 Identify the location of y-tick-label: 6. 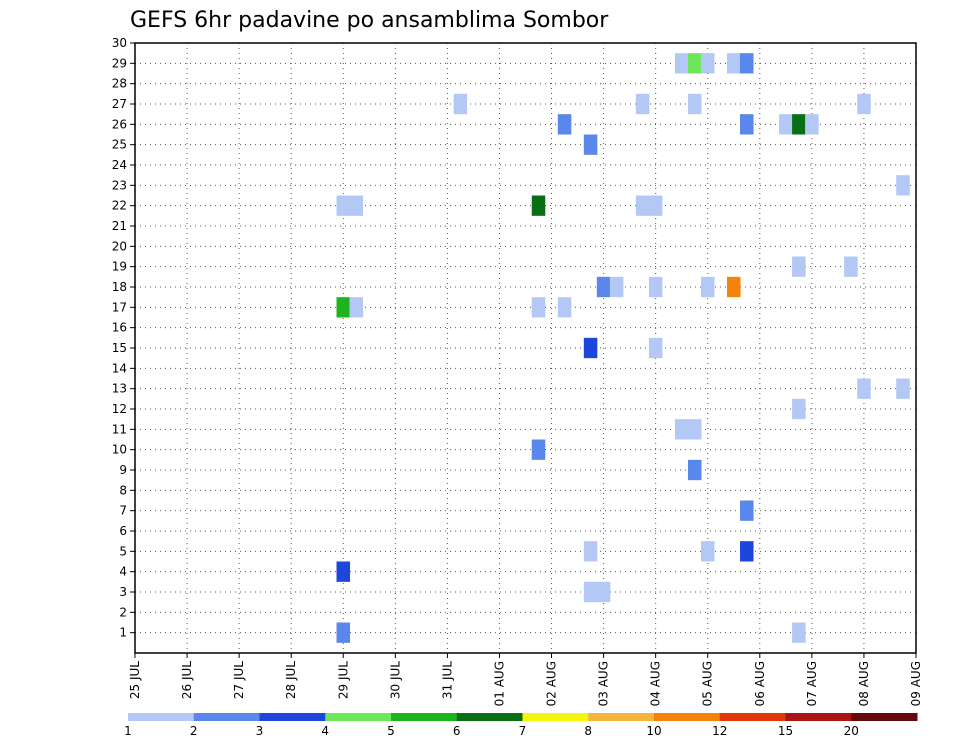
(123, 531).